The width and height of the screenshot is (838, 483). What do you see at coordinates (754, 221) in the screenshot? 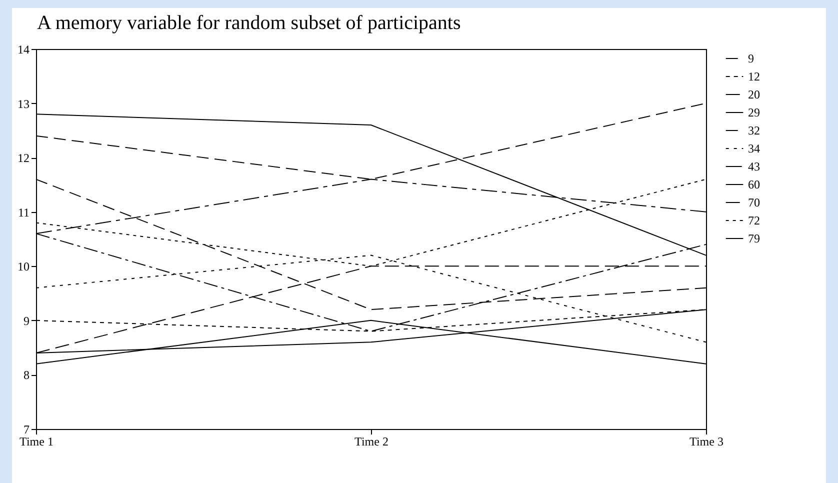
I see `legend-label: 72` at bounding box center [754, 221].